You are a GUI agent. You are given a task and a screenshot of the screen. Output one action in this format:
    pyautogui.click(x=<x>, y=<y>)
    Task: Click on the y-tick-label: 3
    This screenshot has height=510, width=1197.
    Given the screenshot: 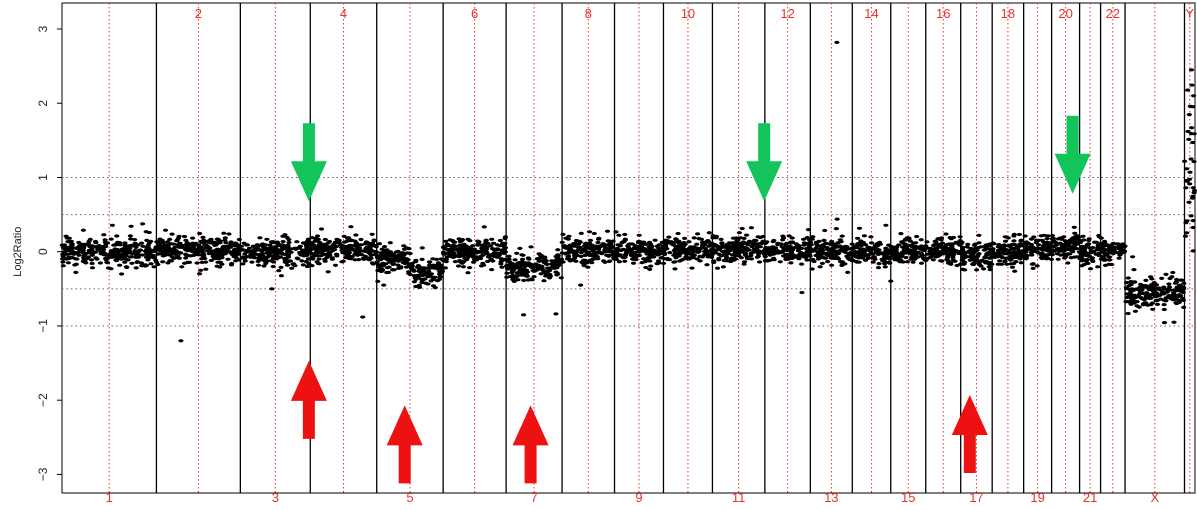 What is the action you would take?
    pyautogui.click(x=43, y=28)
    